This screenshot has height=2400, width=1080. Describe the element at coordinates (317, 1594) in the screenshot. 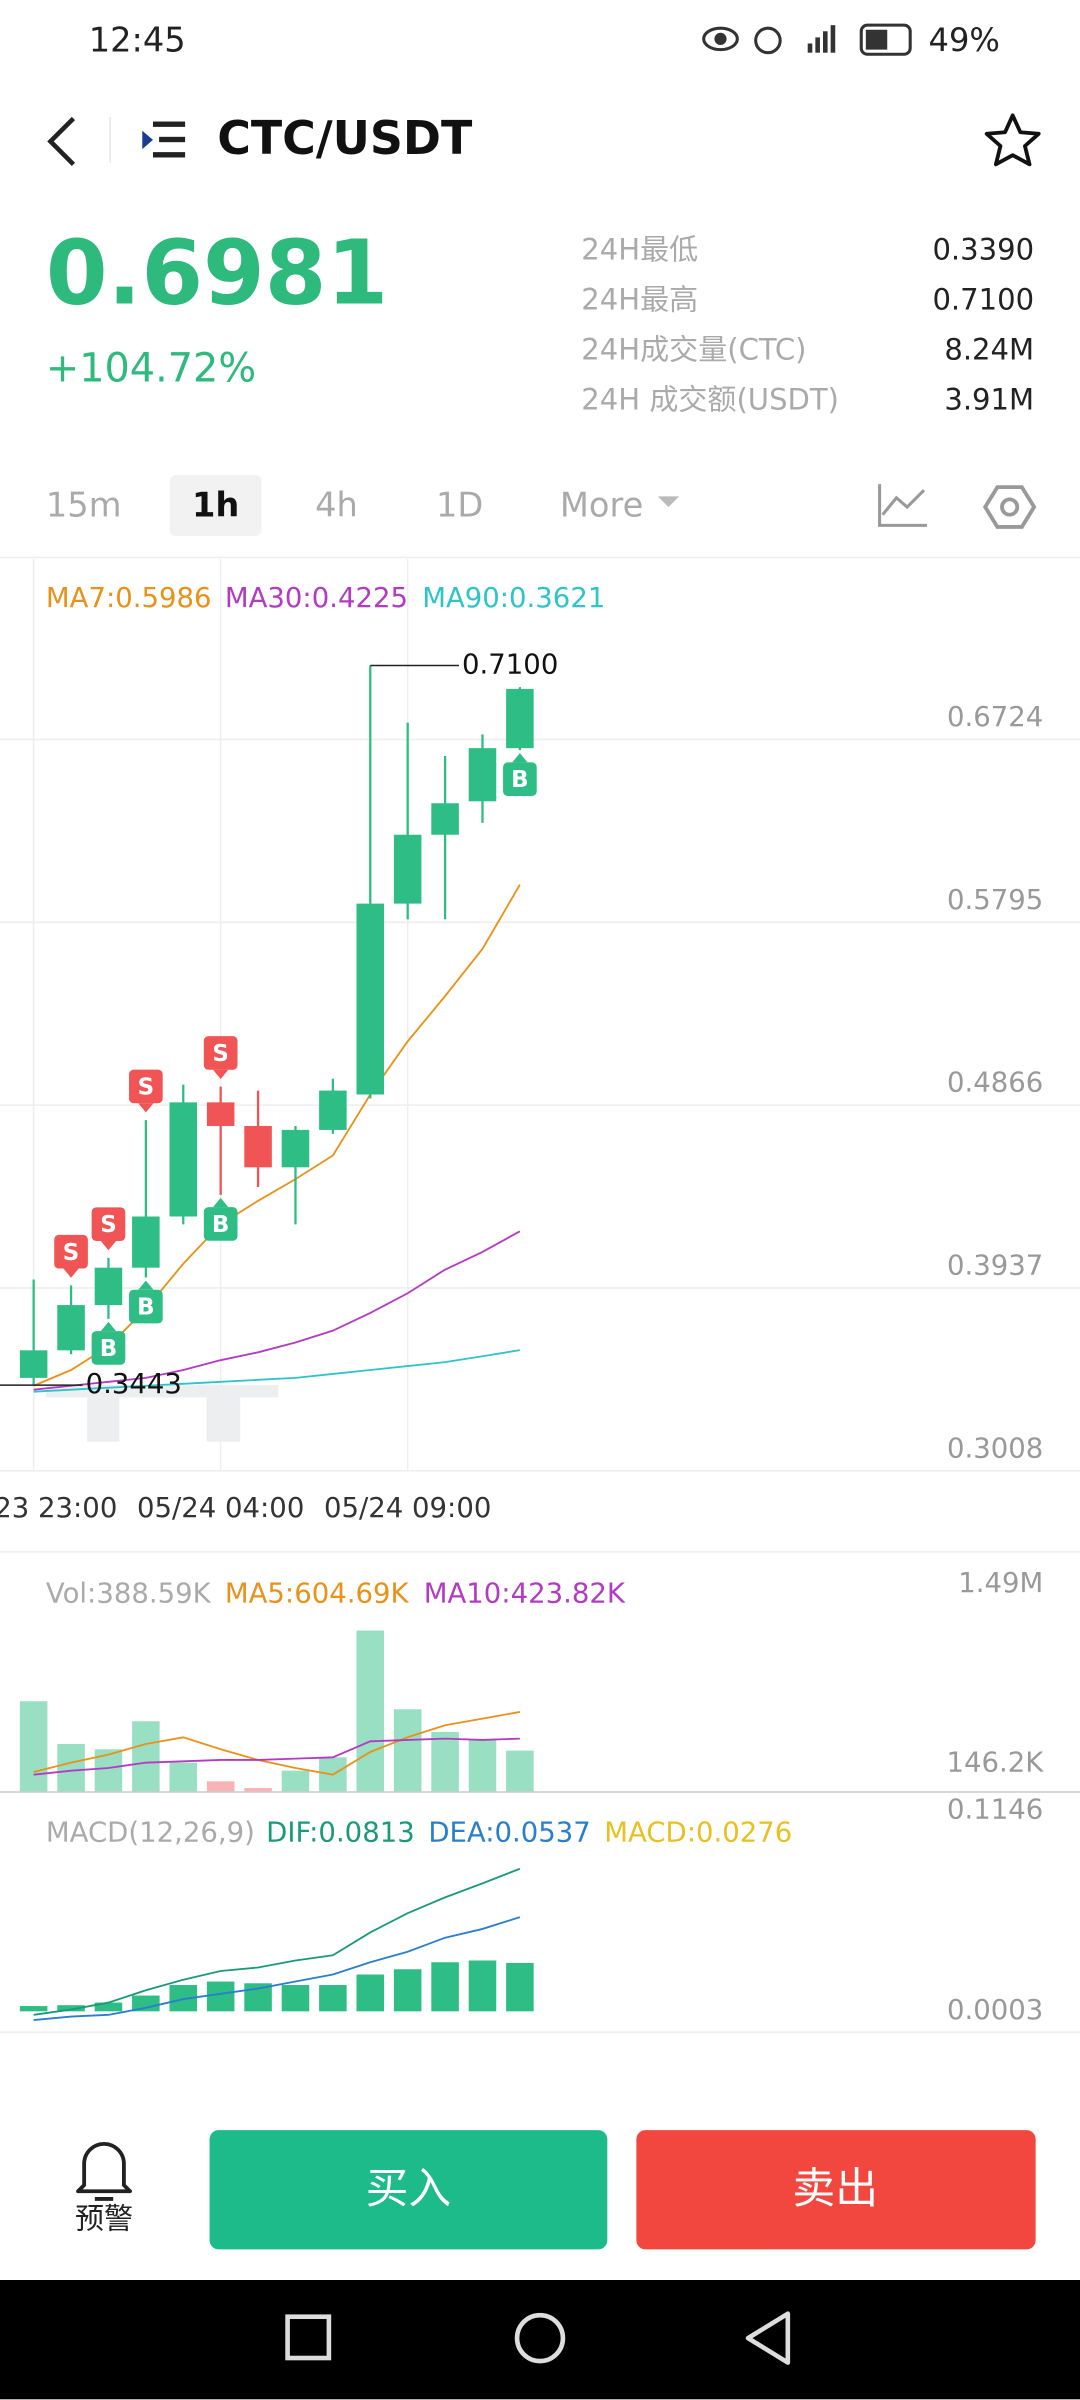

I see `legend-entry: MA5:604.69K` at that location.